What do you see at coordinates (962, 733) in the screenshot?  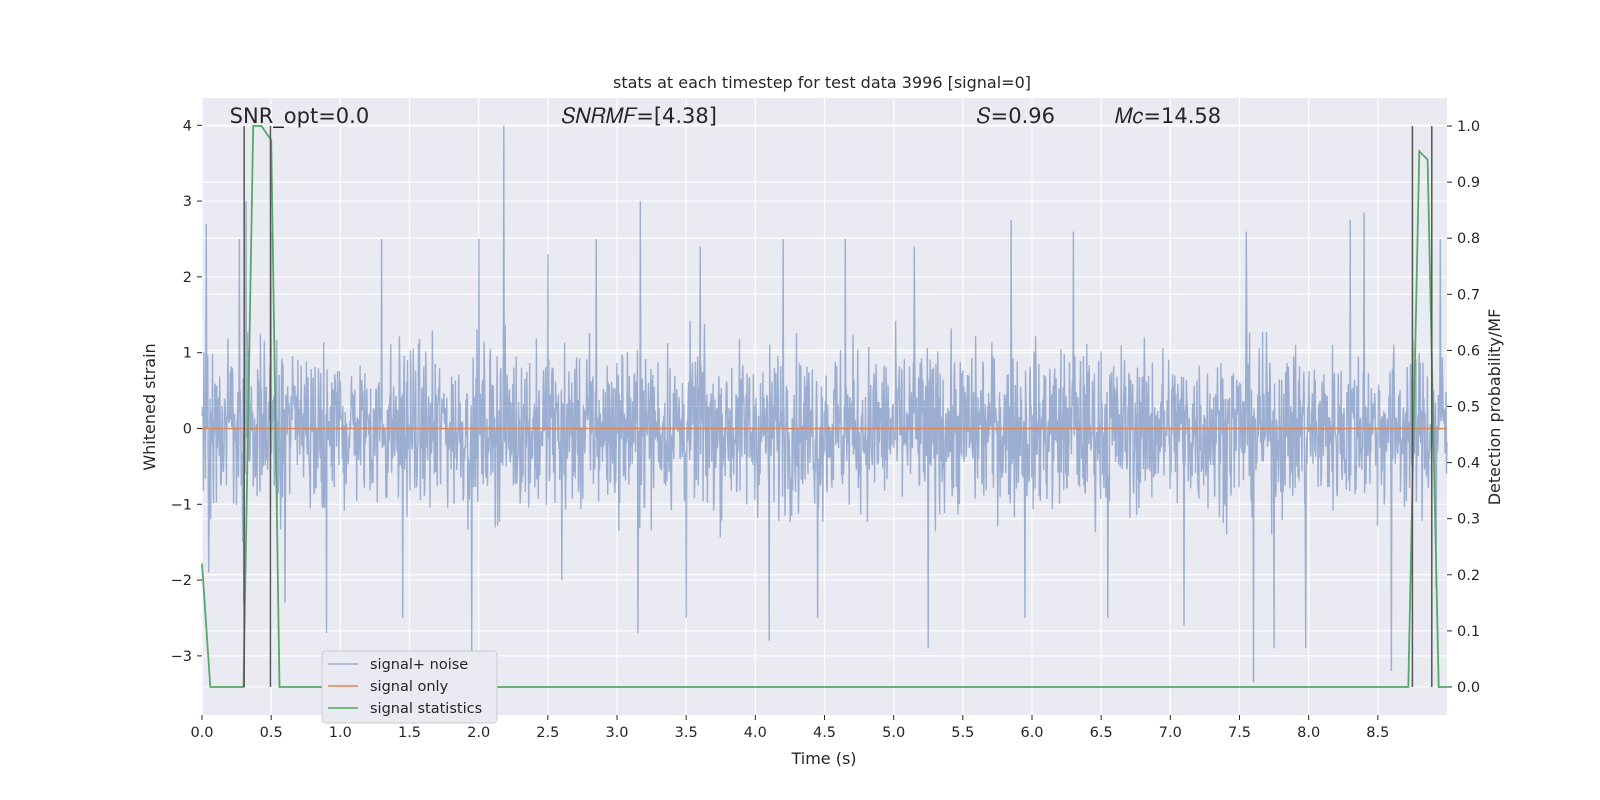 I see `x-tick-label: 5.5` at bounding box center [962, 733].